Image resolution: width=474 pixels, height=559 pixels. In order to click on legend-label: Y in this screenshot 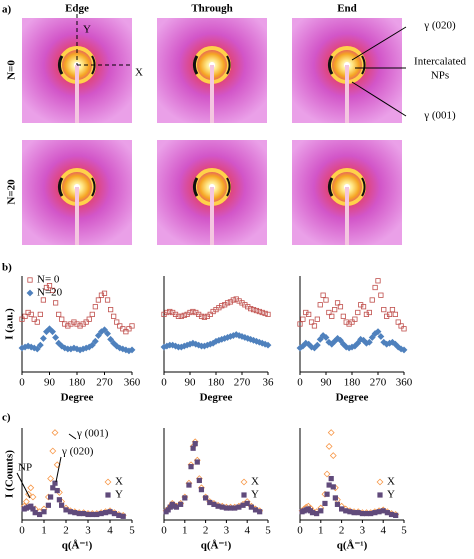, I will do `click(391, 495)`.